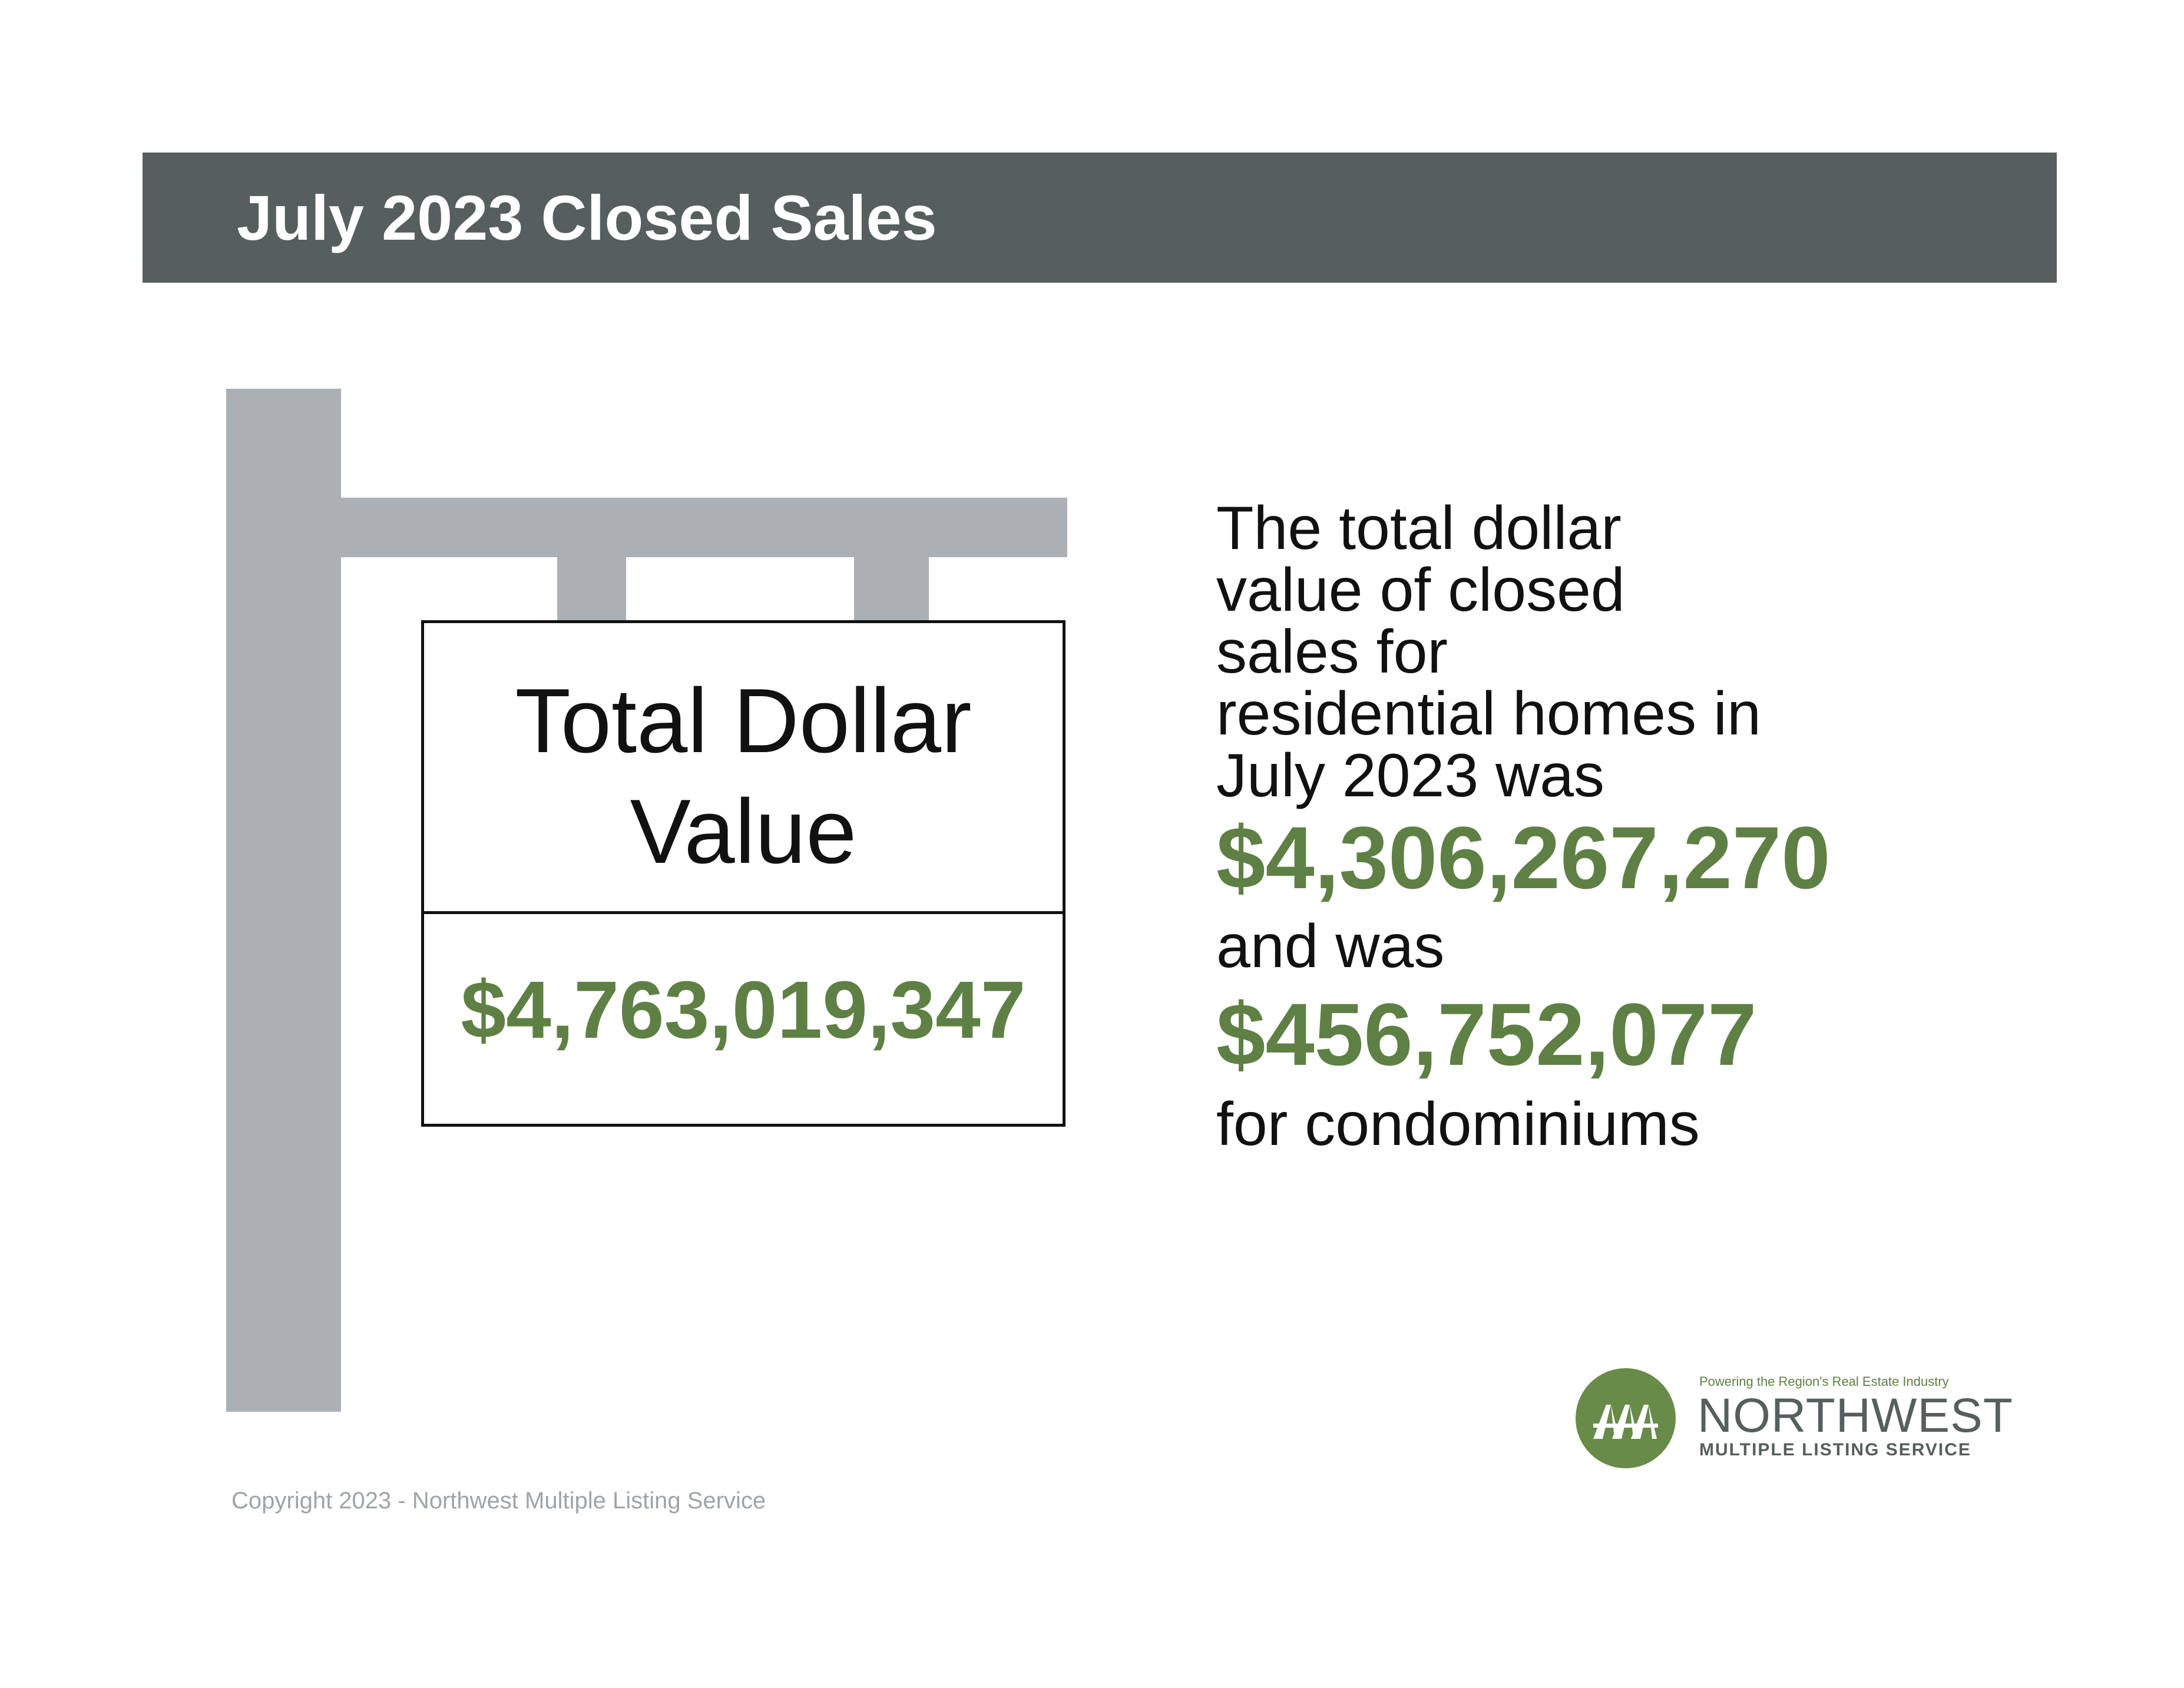  What do you see at coordinates (1420, 590) in the screenshot?
I see `description-line: value of closed` at bounding box center [1420, 590].